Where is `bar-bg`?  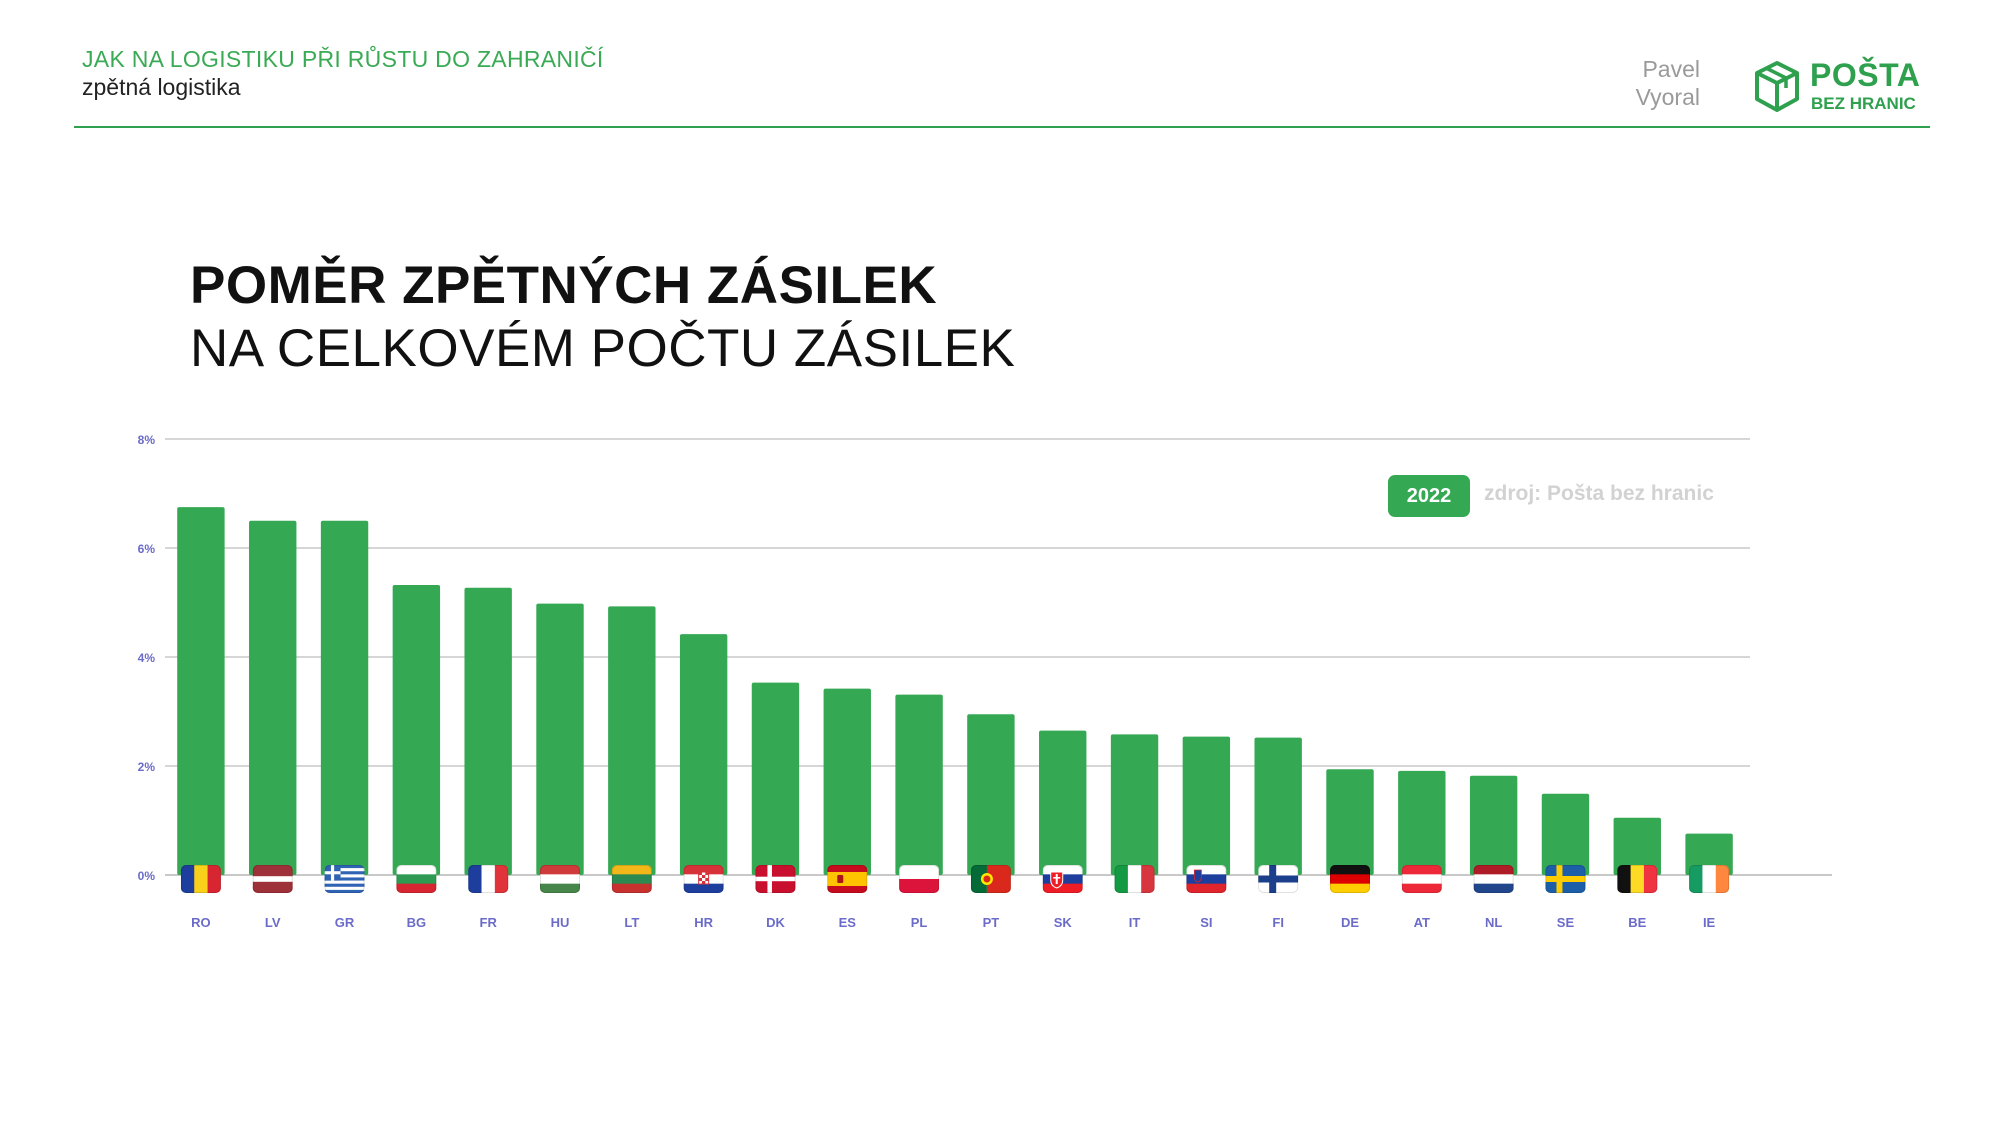 bar-bg is located at coordinates (416, 730).